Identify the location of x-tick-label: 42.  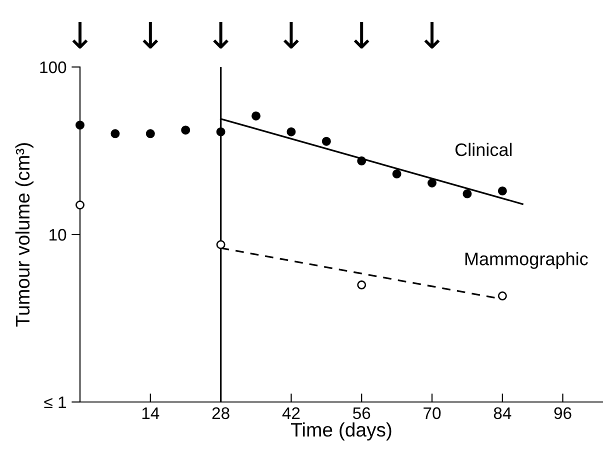
(291, 413).